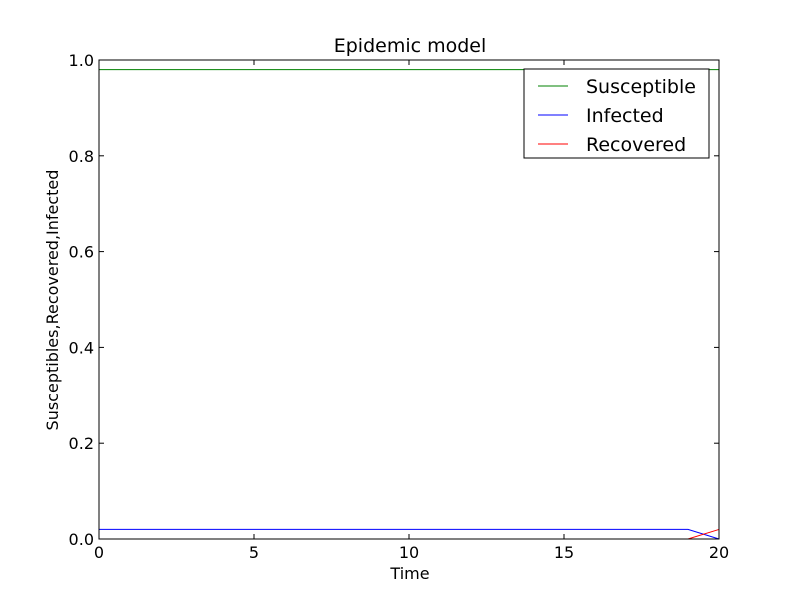 The height and width of the screenshot is (600, 800). What do you see at coordinates (564, 552) in the screenshot?
I see `x-tick-label: 15` at bounding box center [564, 552].